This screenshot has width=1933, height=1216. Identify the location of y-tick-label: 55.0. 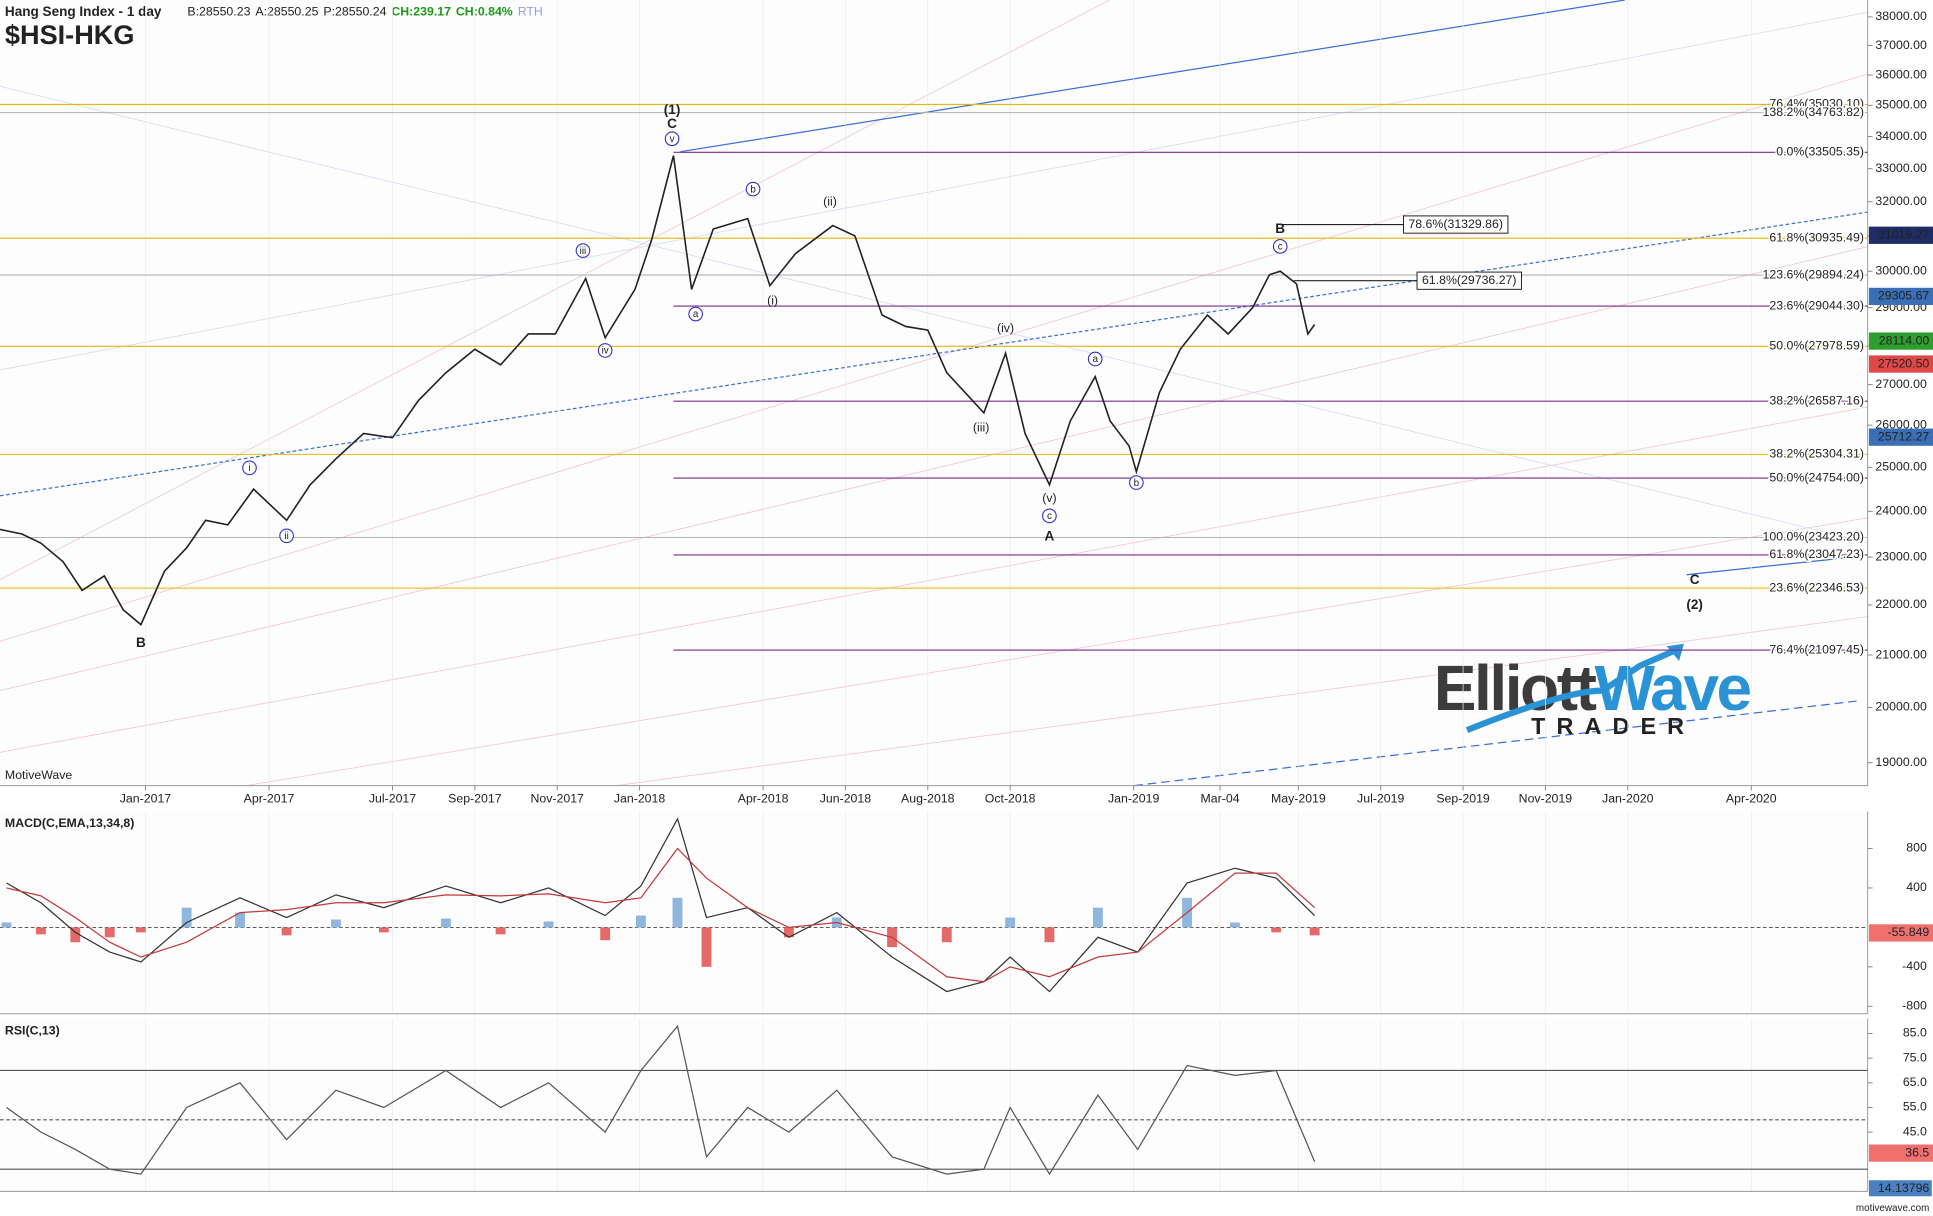
(1915, 1107).